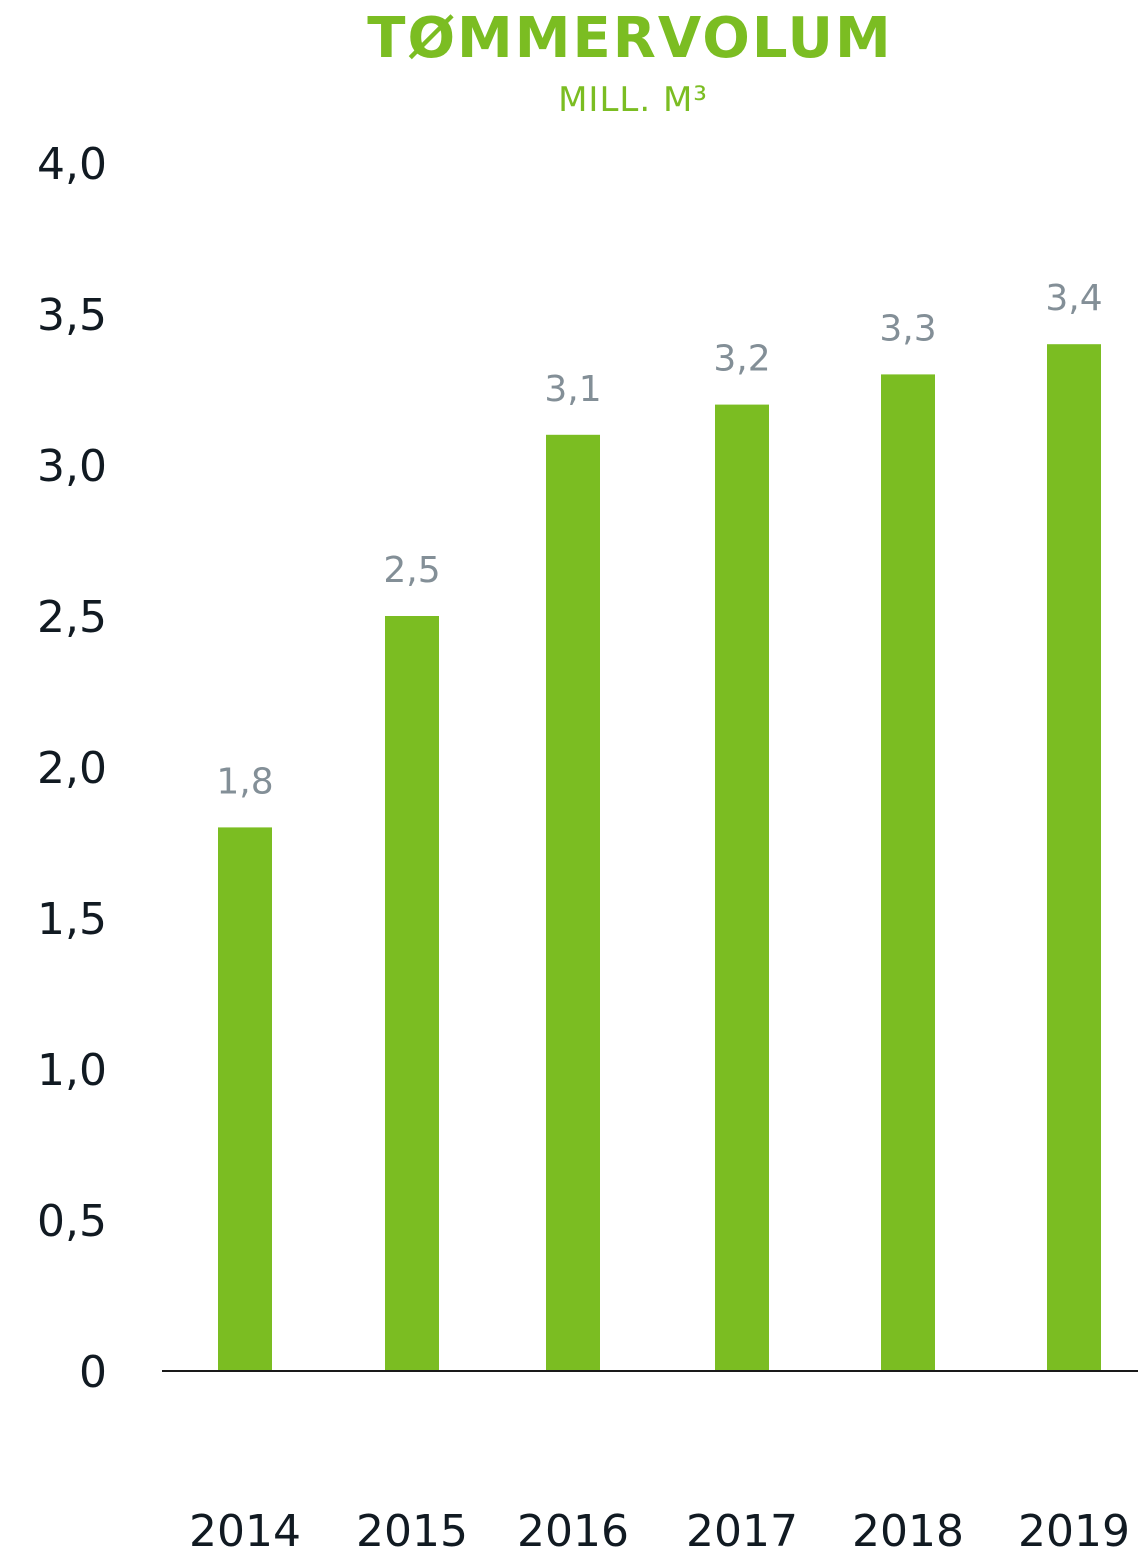  Describe the element at coordinates (908, 1531) in the screenshot. I see `x-tick-label: 2018` at that location.